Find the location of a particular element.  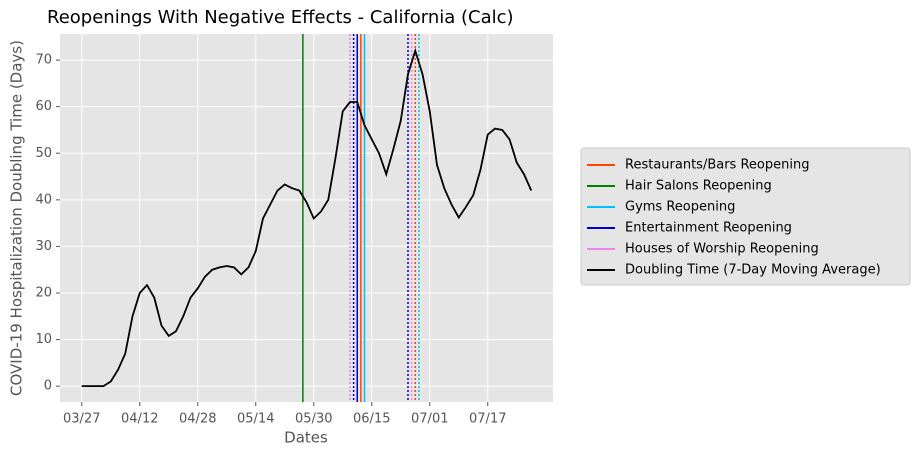

y-tick-label: 40 is located at coordinates (43, 199).